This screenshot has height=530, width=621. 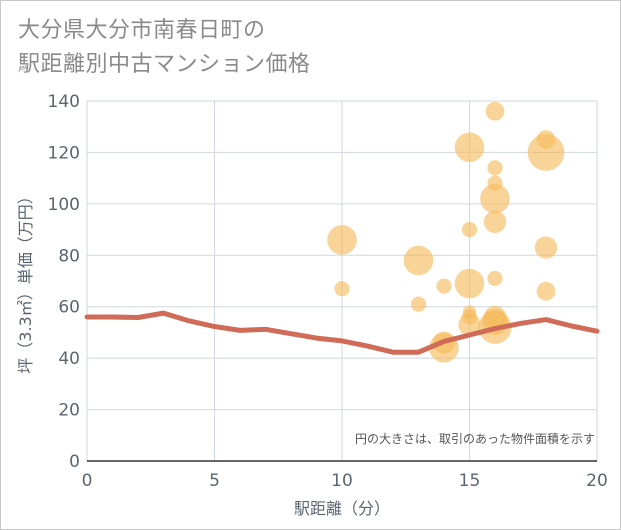 I want to click on x-tick-label: 5, so click(x=214, y=481).